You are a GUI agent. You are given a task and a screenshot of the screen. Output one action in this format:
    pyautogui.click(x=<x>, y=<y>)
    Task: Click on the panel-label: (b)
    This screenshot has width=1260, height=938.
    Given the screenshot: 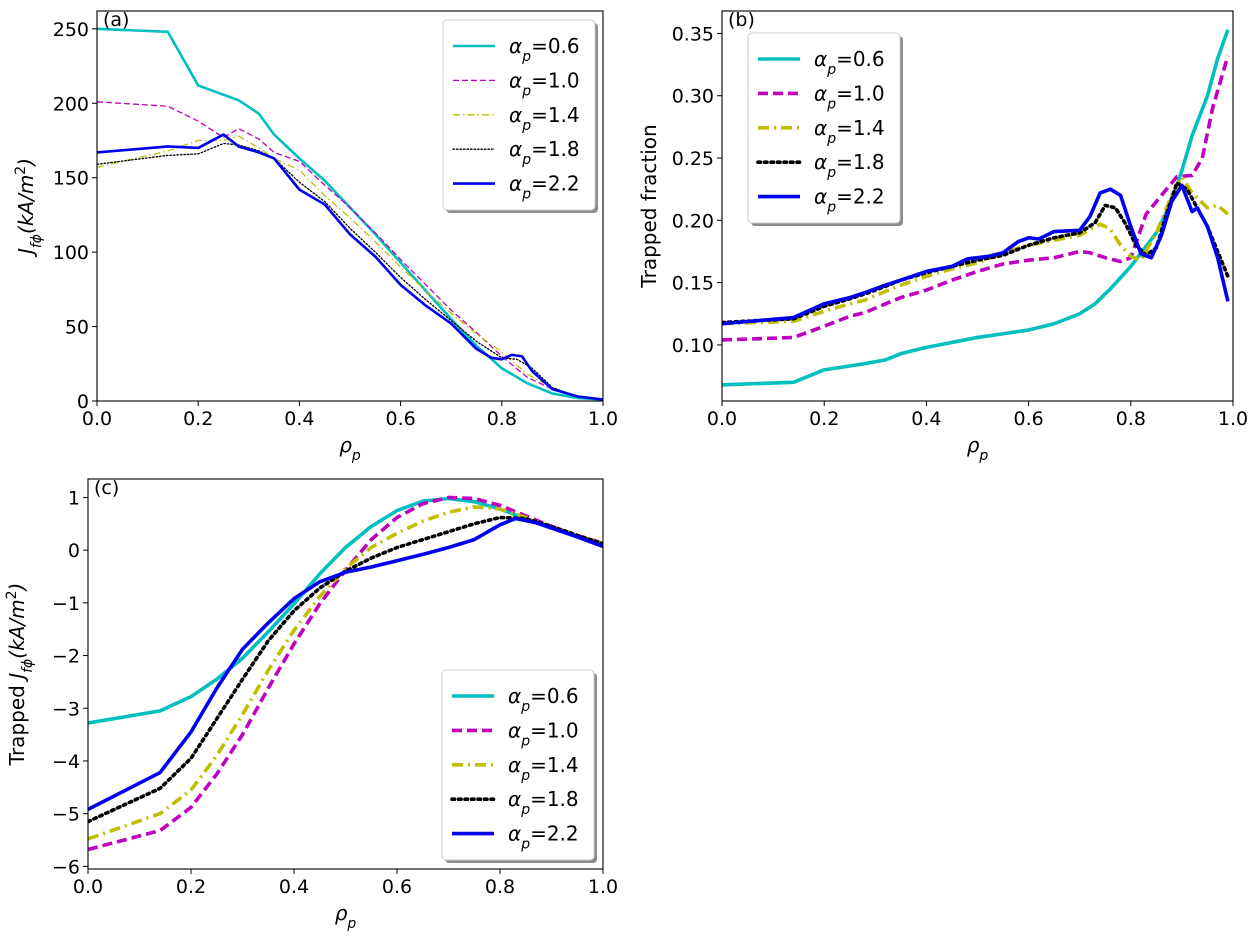 What is the action you would take?
    pyautogui.click(x=741, y=20)
    